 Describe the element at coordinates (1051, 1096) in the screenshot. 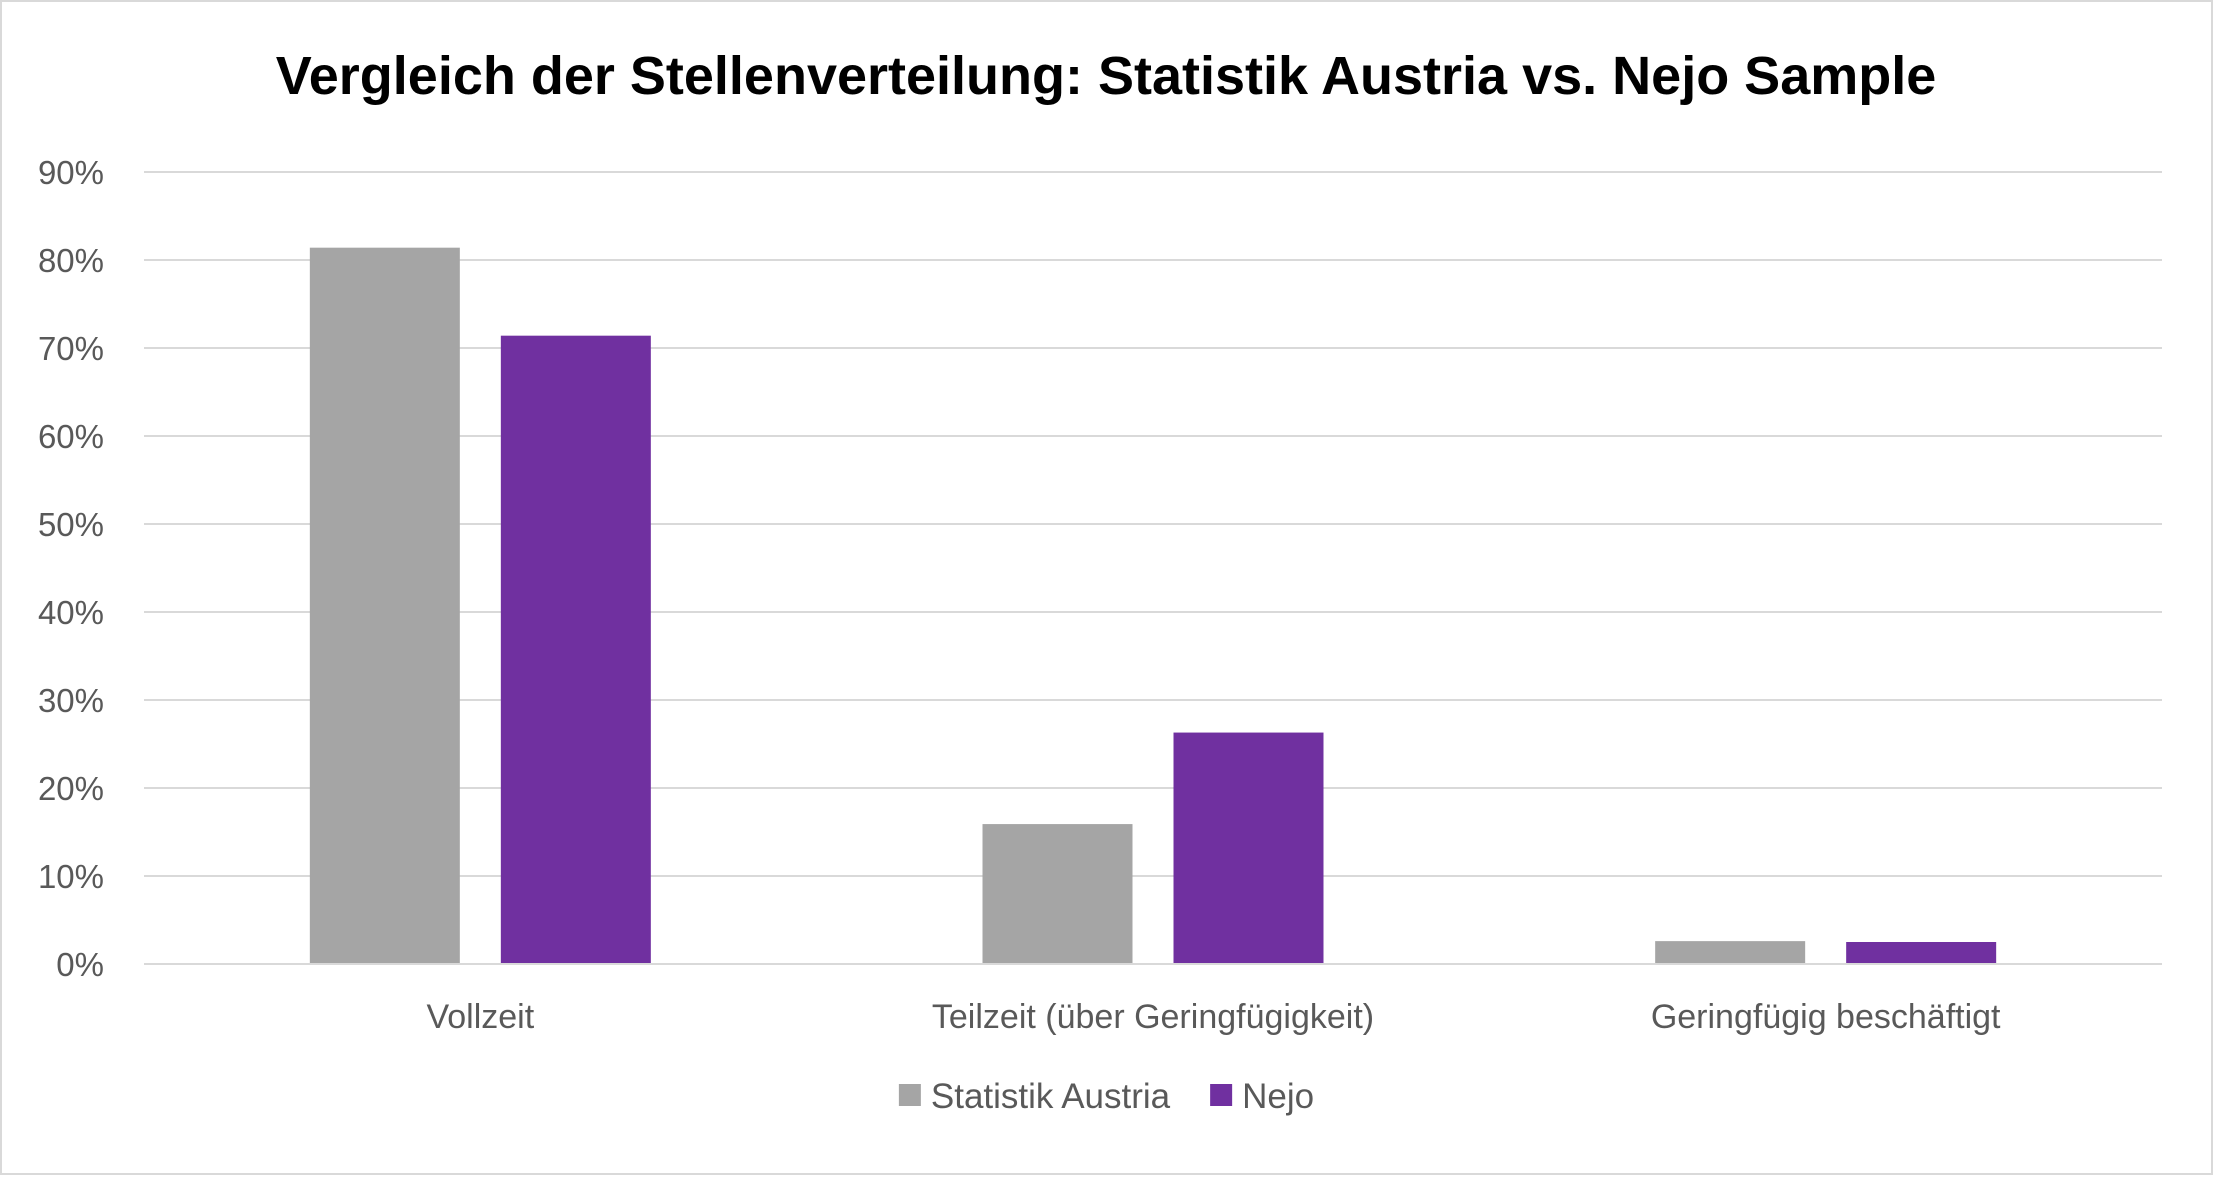

I see `legend-label: Statistik Austria` at that location.